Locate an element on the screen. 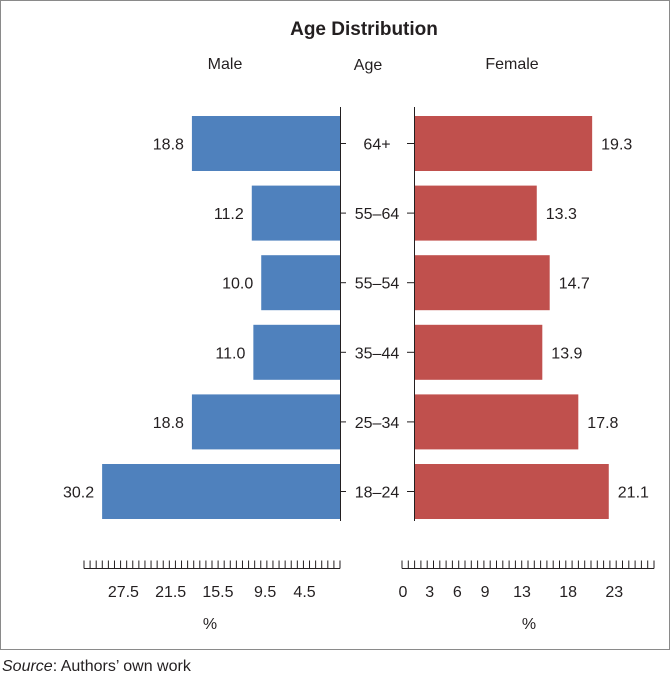 This screenshot has width=670, height=676. male-axis-tick-label: 15.5 is located at coordinates (217, 592).